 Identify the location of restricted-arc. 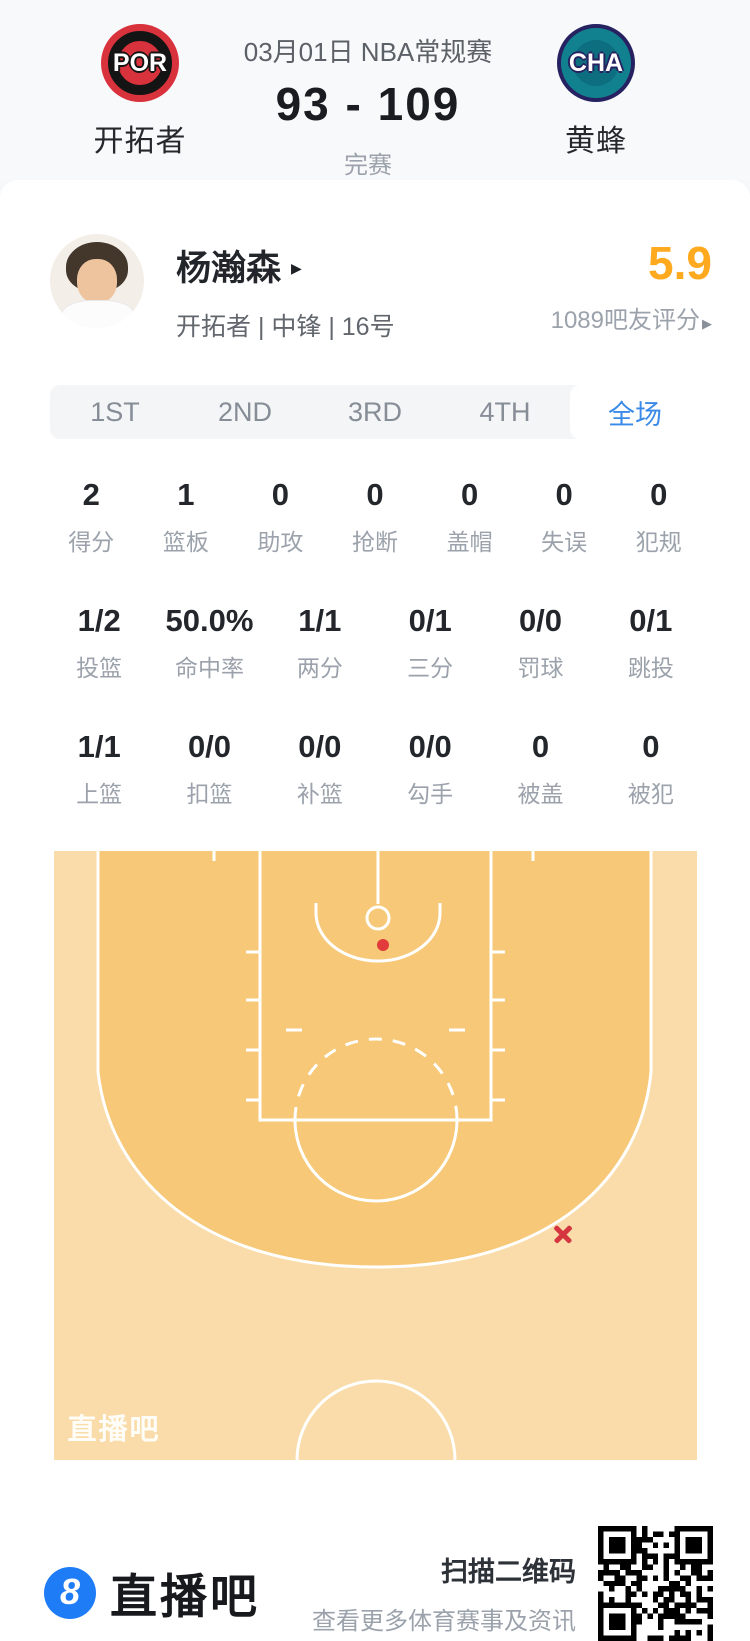
(377, 933).